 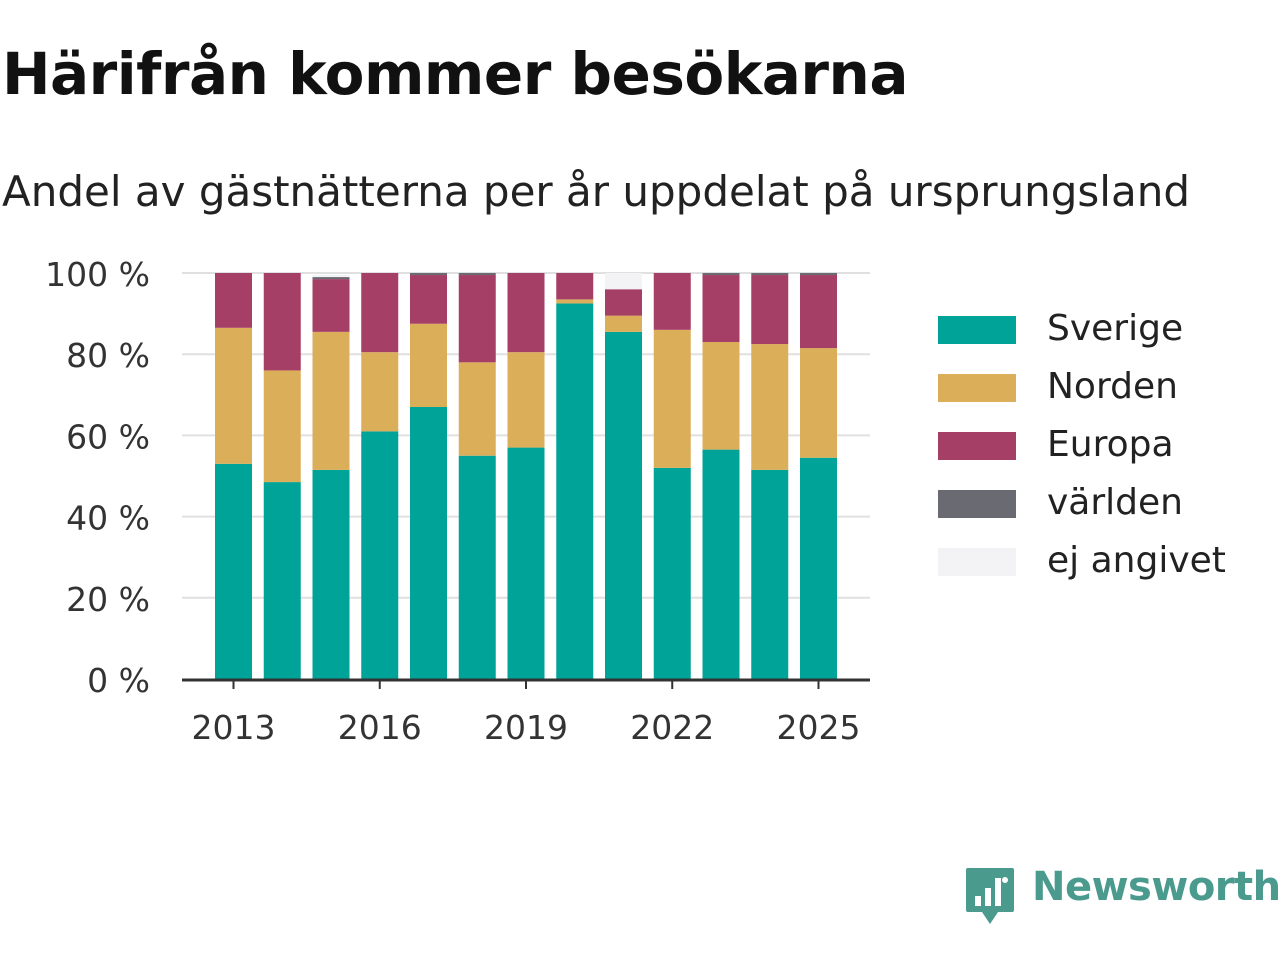 What do you see at coordinates (428, 365) in the screenshot?
I see `bar-Norden-2017` at bounding box center [428, 365].